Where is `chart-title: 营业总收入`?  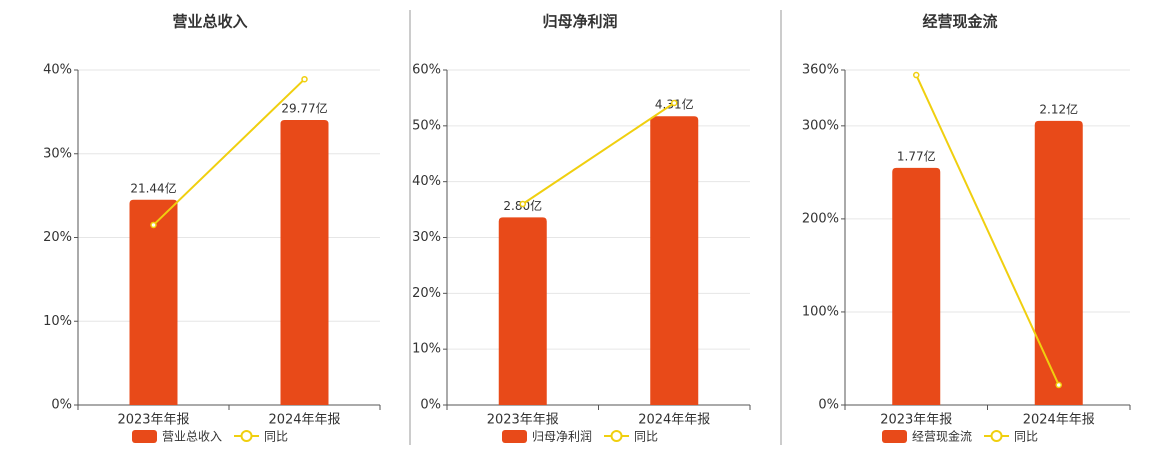
chart-title: 营业总收入 is located at coordinates (209, 22).